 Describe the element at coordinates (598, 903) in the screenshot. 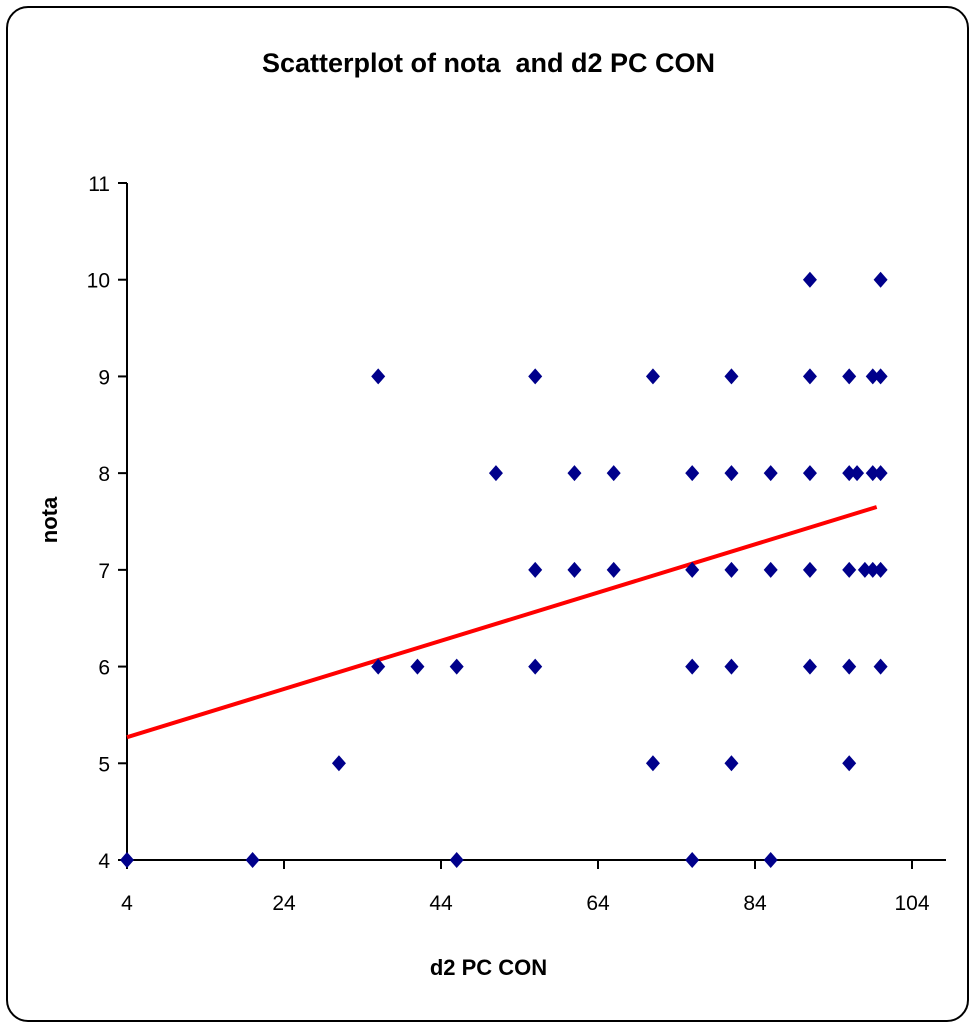

I see `x-tick-label: 64` at that location.